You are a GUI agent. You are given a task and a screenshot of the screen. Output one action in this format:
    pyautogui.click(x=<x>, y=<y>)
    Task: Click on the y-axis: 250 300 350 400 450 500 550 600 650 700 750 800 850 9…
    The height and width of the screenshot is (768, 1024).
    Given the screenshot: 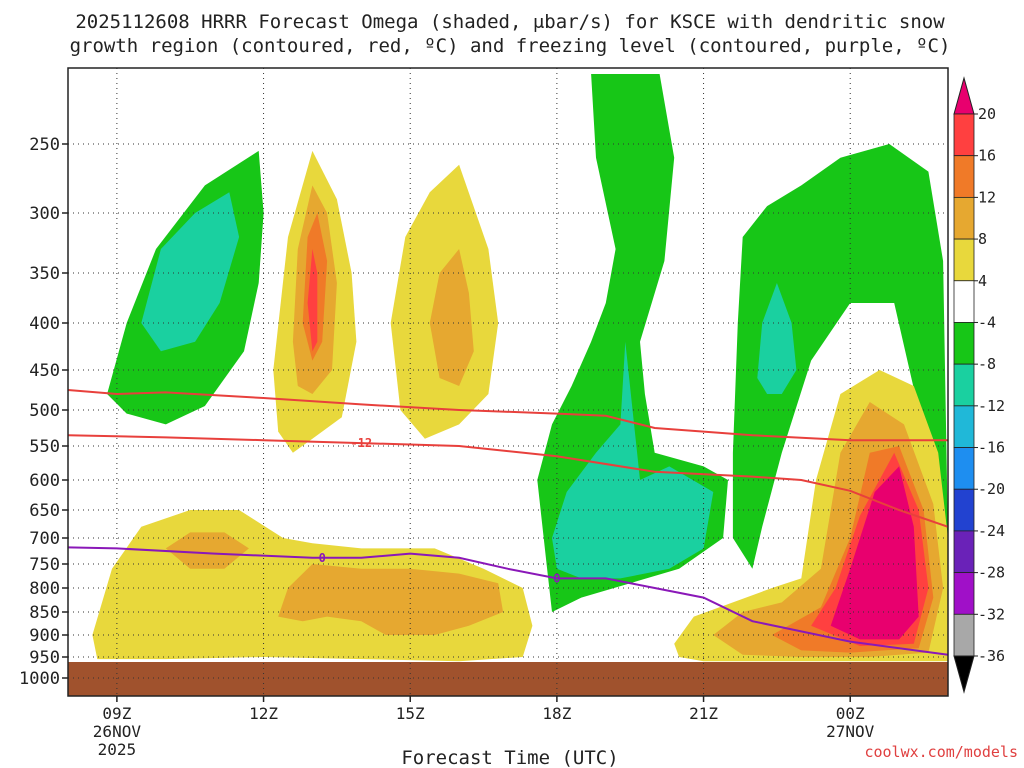 What is the action you would take?
    pyautogui.click(x=43, y=412)
    